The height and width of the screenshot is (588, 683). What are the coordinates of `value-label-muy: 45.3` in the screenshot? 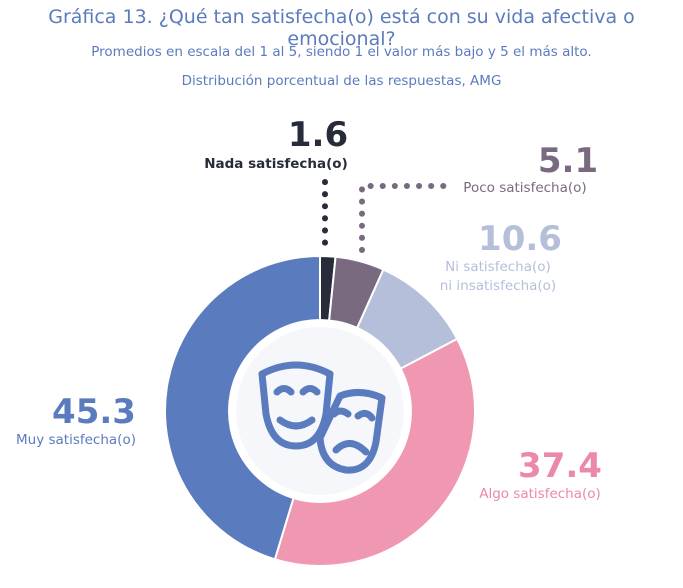 It's located at (94, 412).